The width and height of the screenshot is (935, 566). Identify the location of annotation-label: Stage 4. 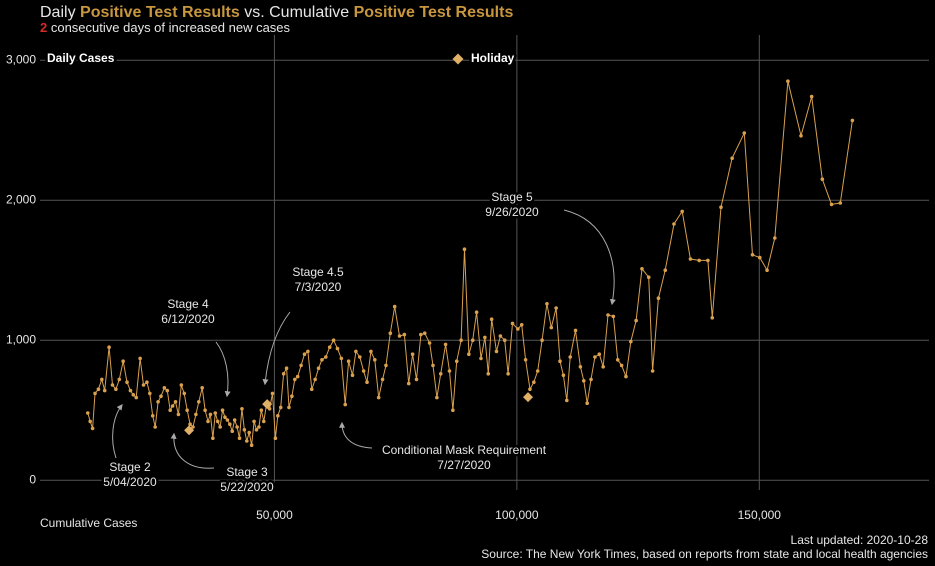
(188, 304).